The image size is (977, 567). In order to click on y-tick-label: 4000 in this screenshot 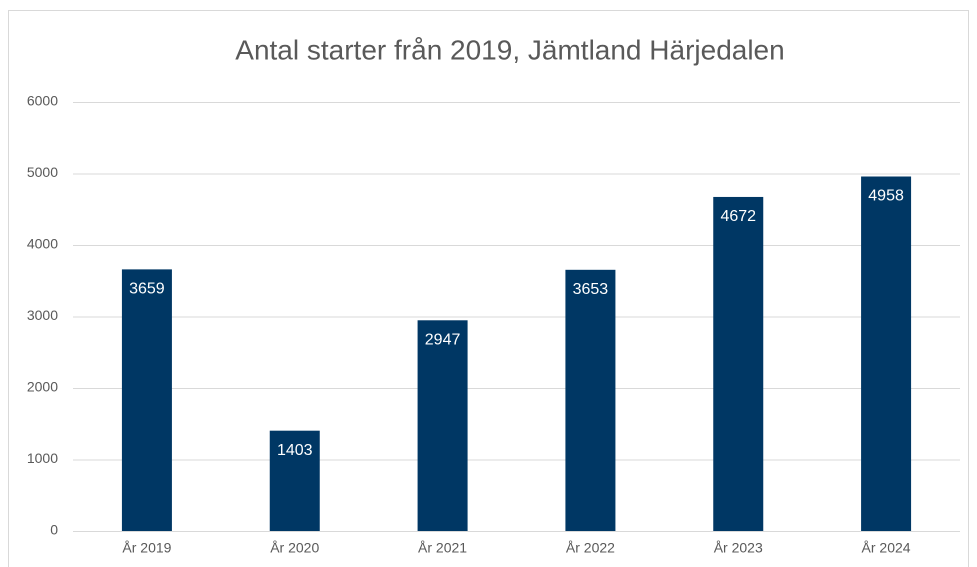, I will do `click(42, 244)`.